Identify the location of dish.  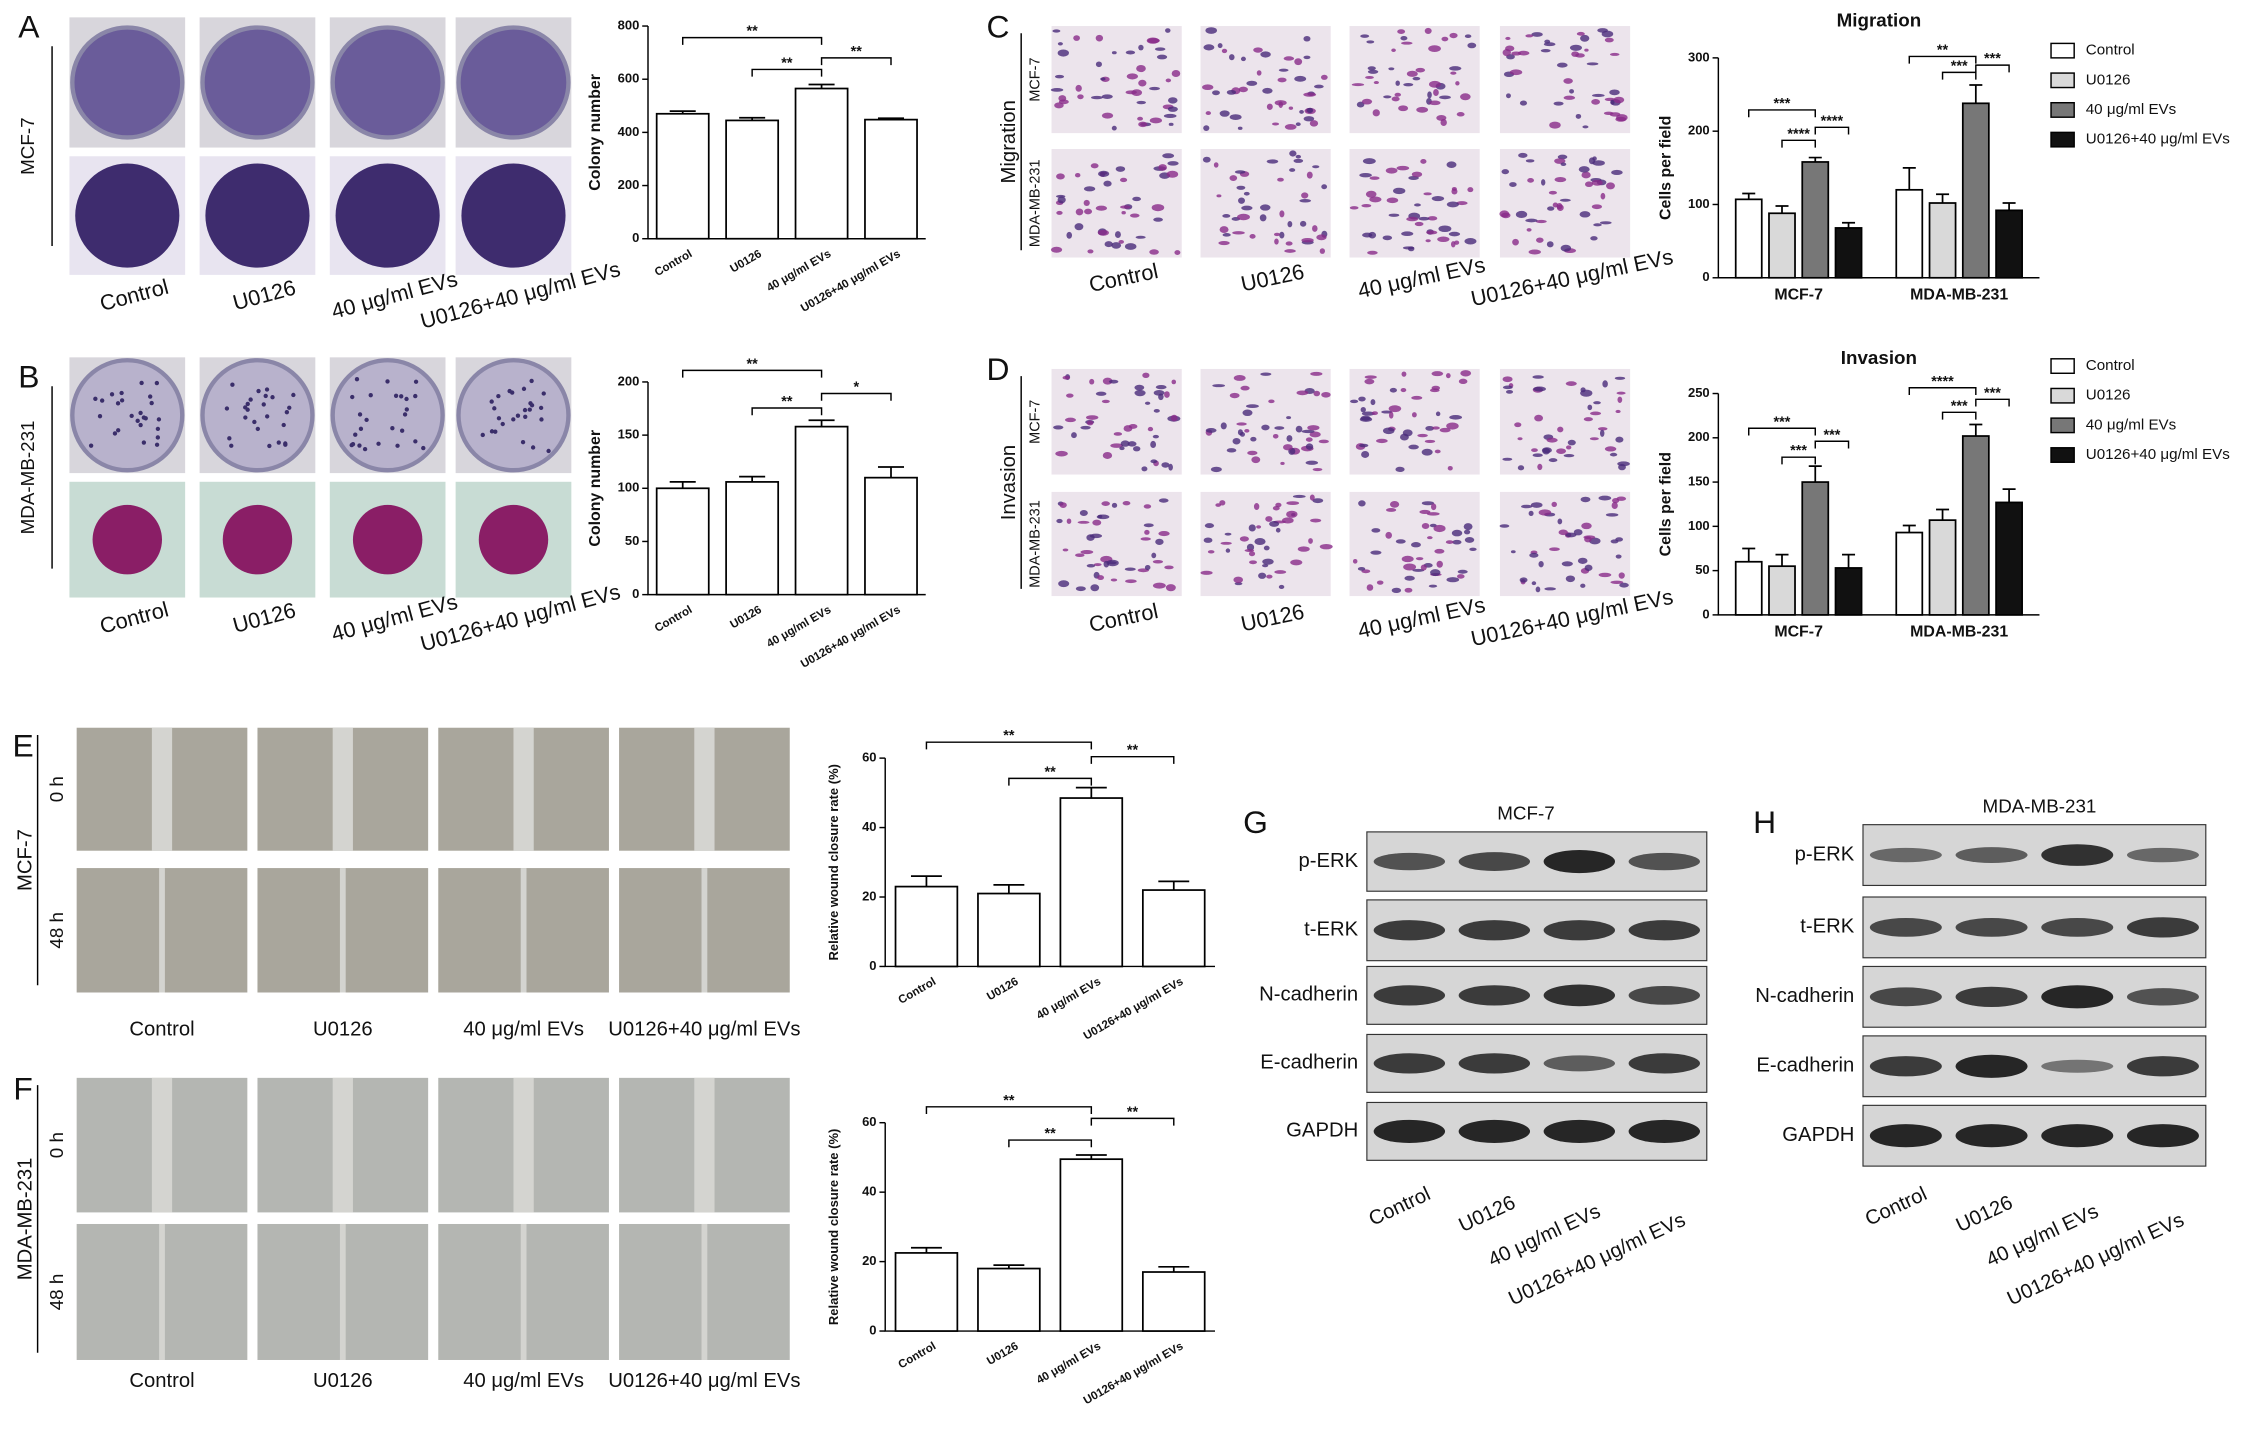
(513, 82).